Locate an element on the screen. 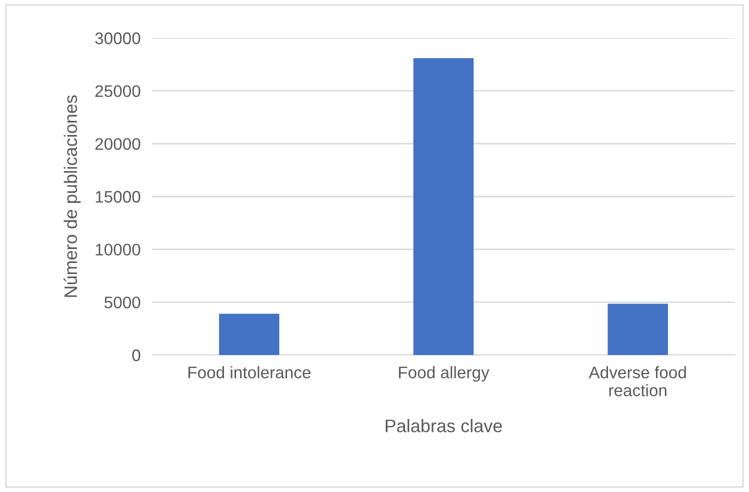 The width and height of the screenshot is (749, 492). x-tick-label: Food allergy is located at coordinates (444, 374).